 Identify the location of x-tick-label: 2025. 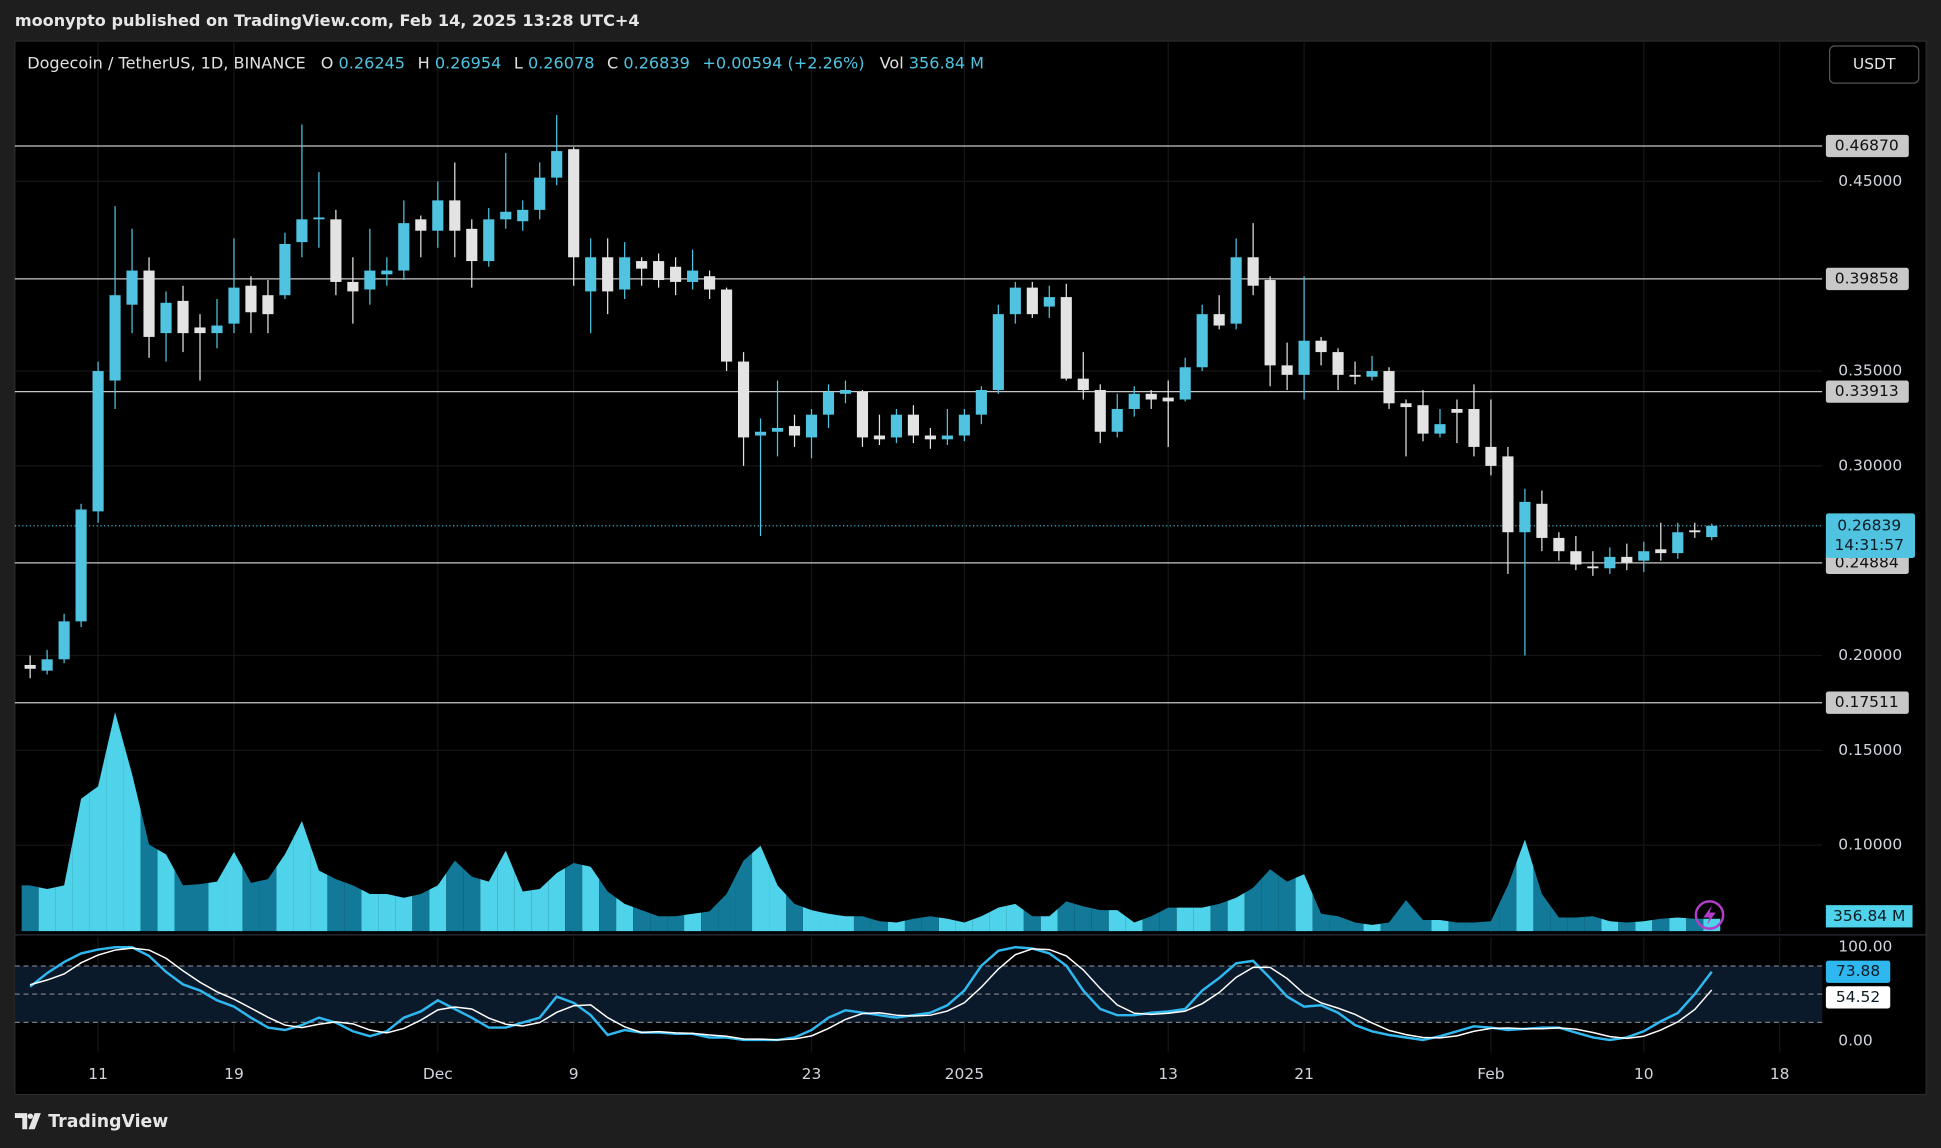
(964, 1074).